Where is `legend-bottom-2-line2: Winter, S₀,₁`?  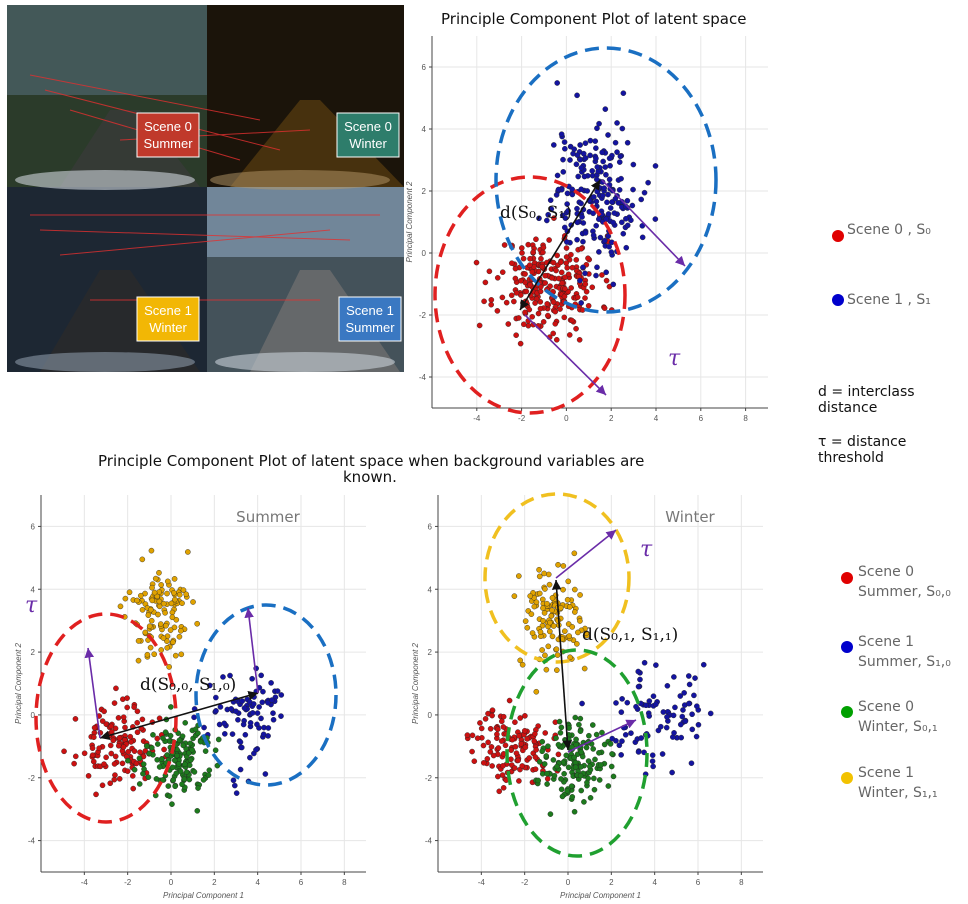 legend-bottom-2-line2: Winter, S₀,₁ is located at coordinates (898, 727).